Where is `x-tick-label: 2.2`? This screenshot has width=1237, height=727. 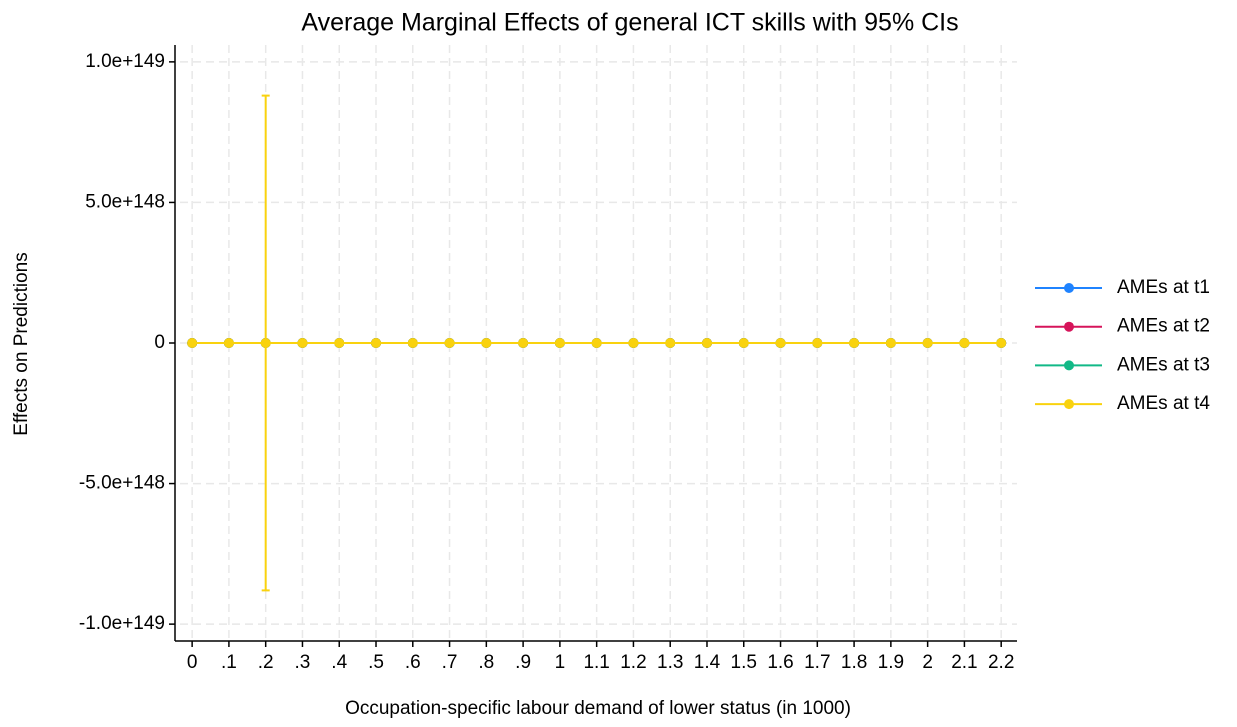 x-tick-label: 2.2 is located at coordinates (1001, 662).